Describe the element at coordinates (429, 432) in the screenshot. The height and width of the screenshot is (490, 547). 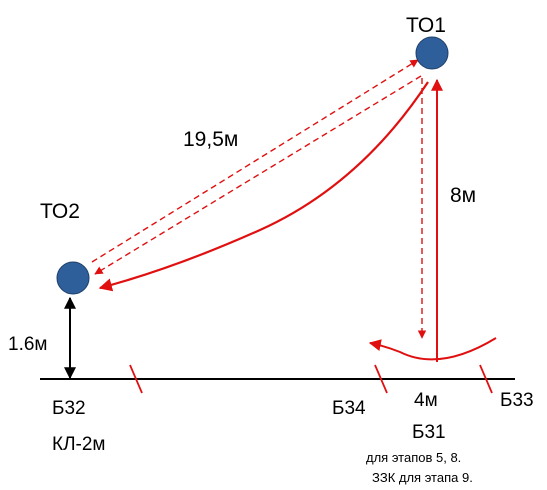
I see `marker-b31: Б31` at that location.